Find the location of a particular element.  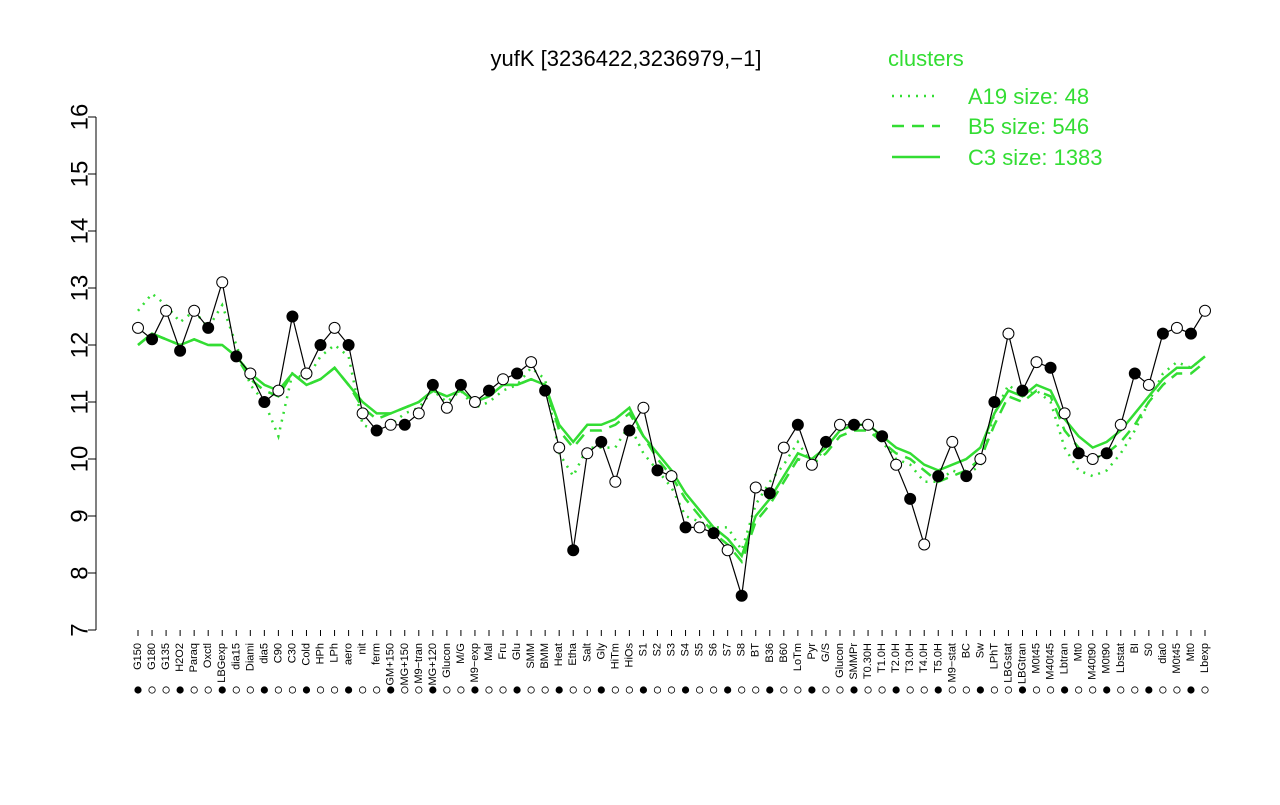

x-tick-label-55: T3.0H is located at coordinates (910, 658).